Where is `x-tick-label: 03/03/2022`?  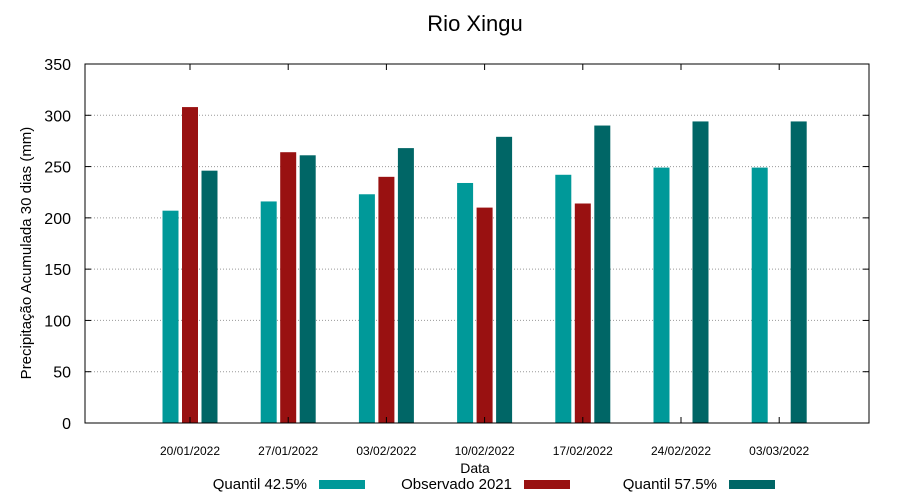
x-tick-label: 03/03/2022 is located at coordinates (779, 451).